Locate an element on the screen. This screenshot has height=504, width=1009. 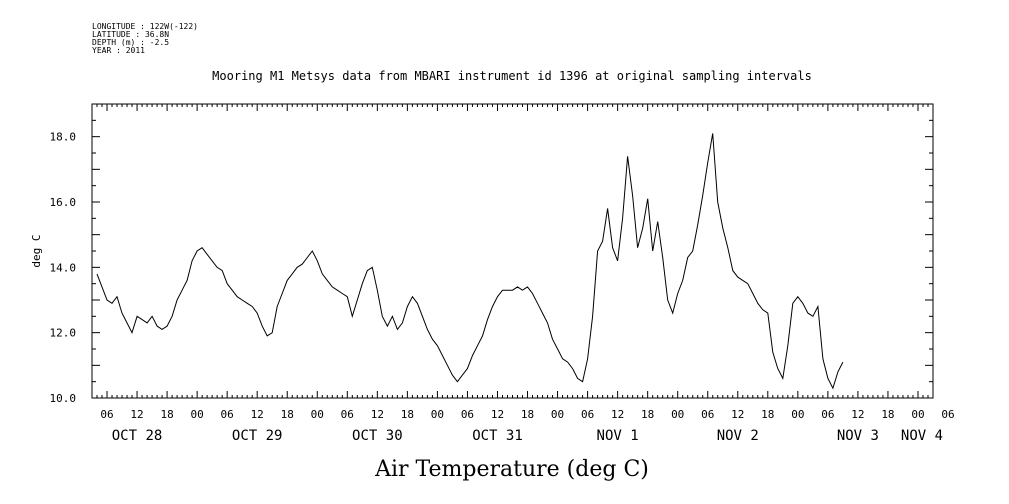
y-tick-label: 16.0 is located at coordinates (63, 202).